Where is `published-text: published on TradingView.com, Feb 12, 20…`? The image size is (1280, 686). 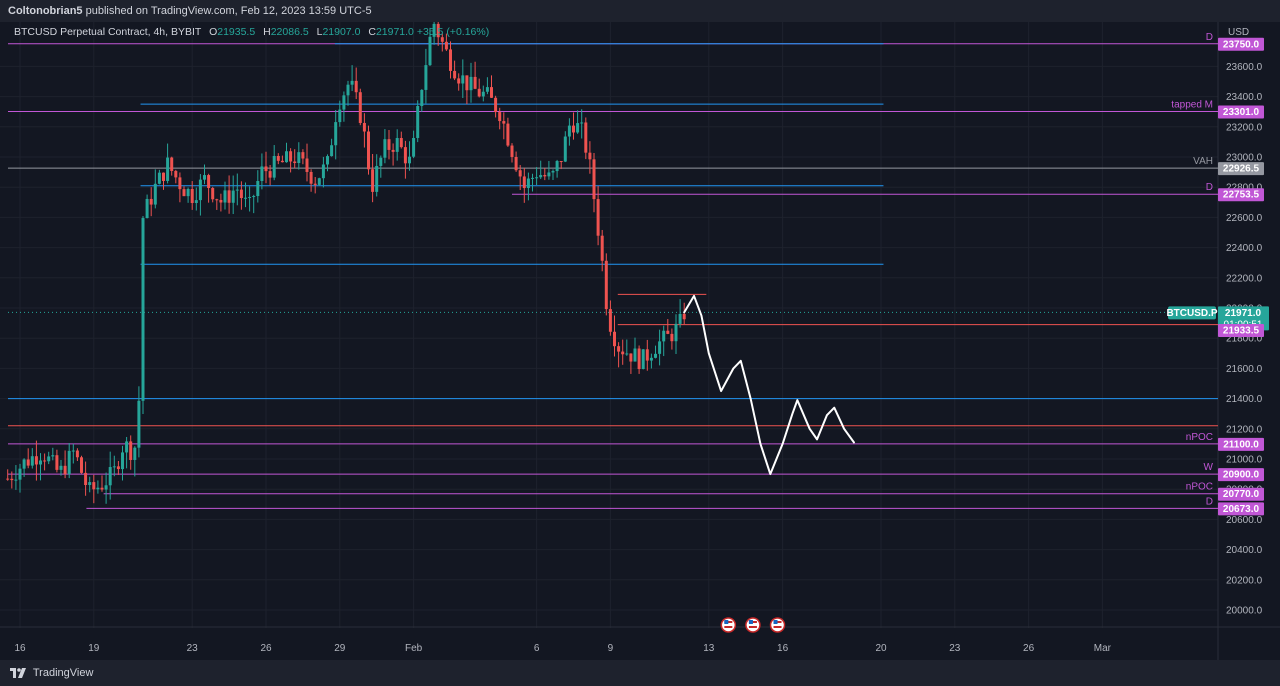
published-text: published on TradingView.com, Feb 12, 20… is located at coordinates (228, 11).